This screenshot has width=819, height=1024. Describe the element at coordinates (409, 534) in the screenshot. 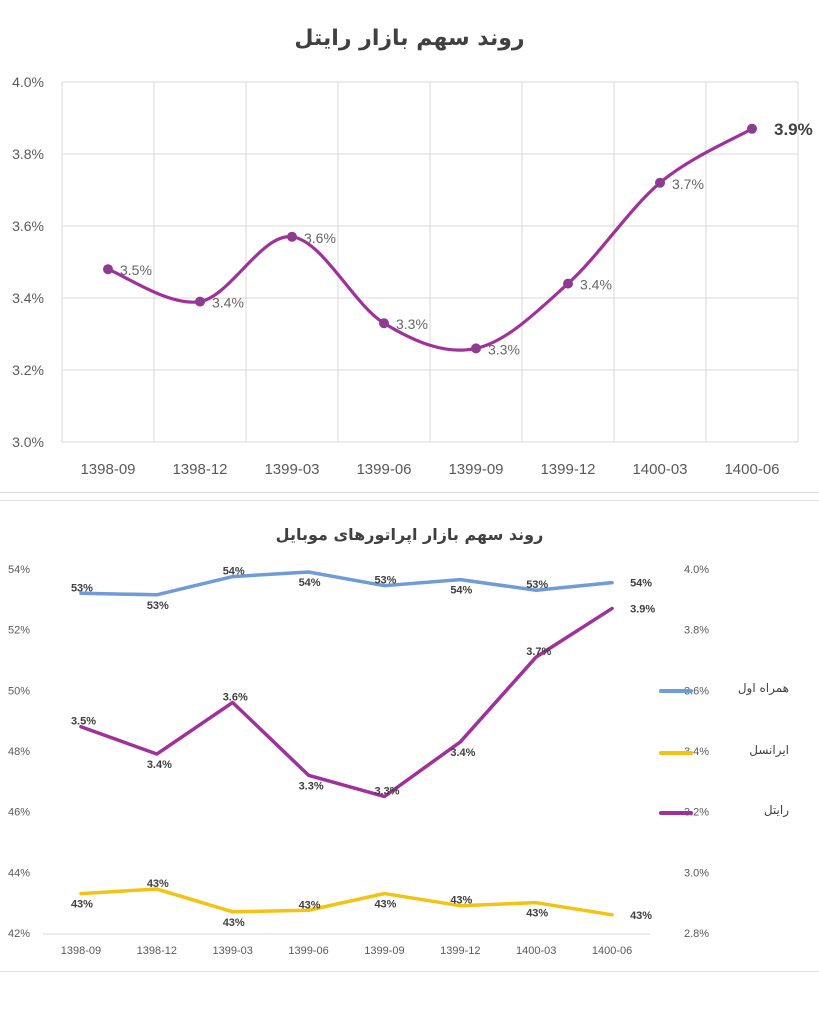

I see `chart-title: روند سهم بازار اپراتورهای موبایل` at that location.